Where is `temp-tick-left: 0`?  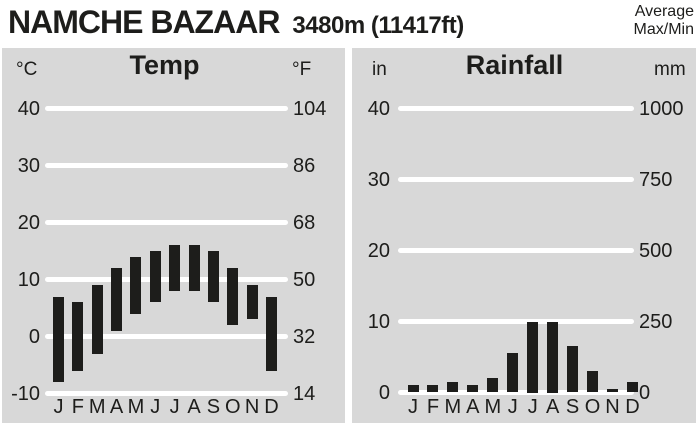 temp-tick-left: 0 is located at coordinates (34, 336).